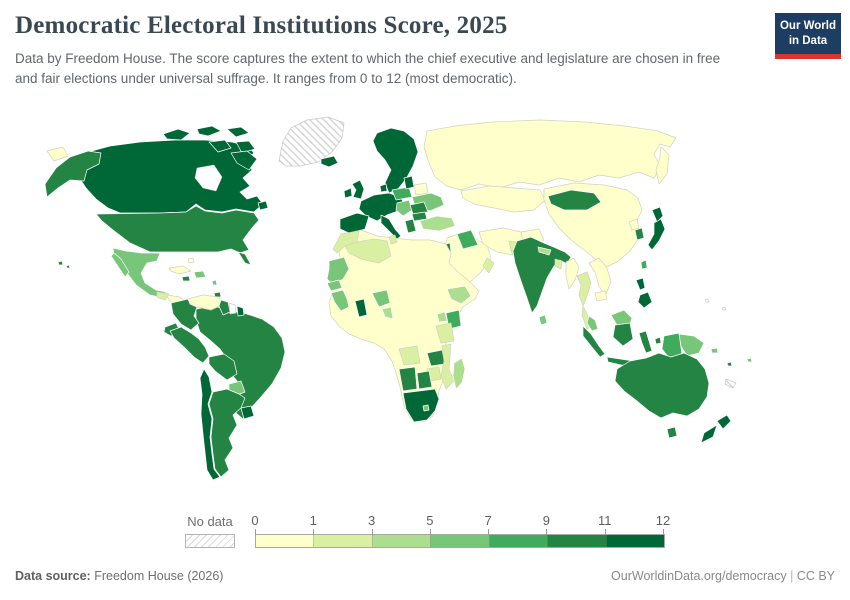 This screenshot has height=600, width=850. I want to click on legend-bar, so click(460, 541).